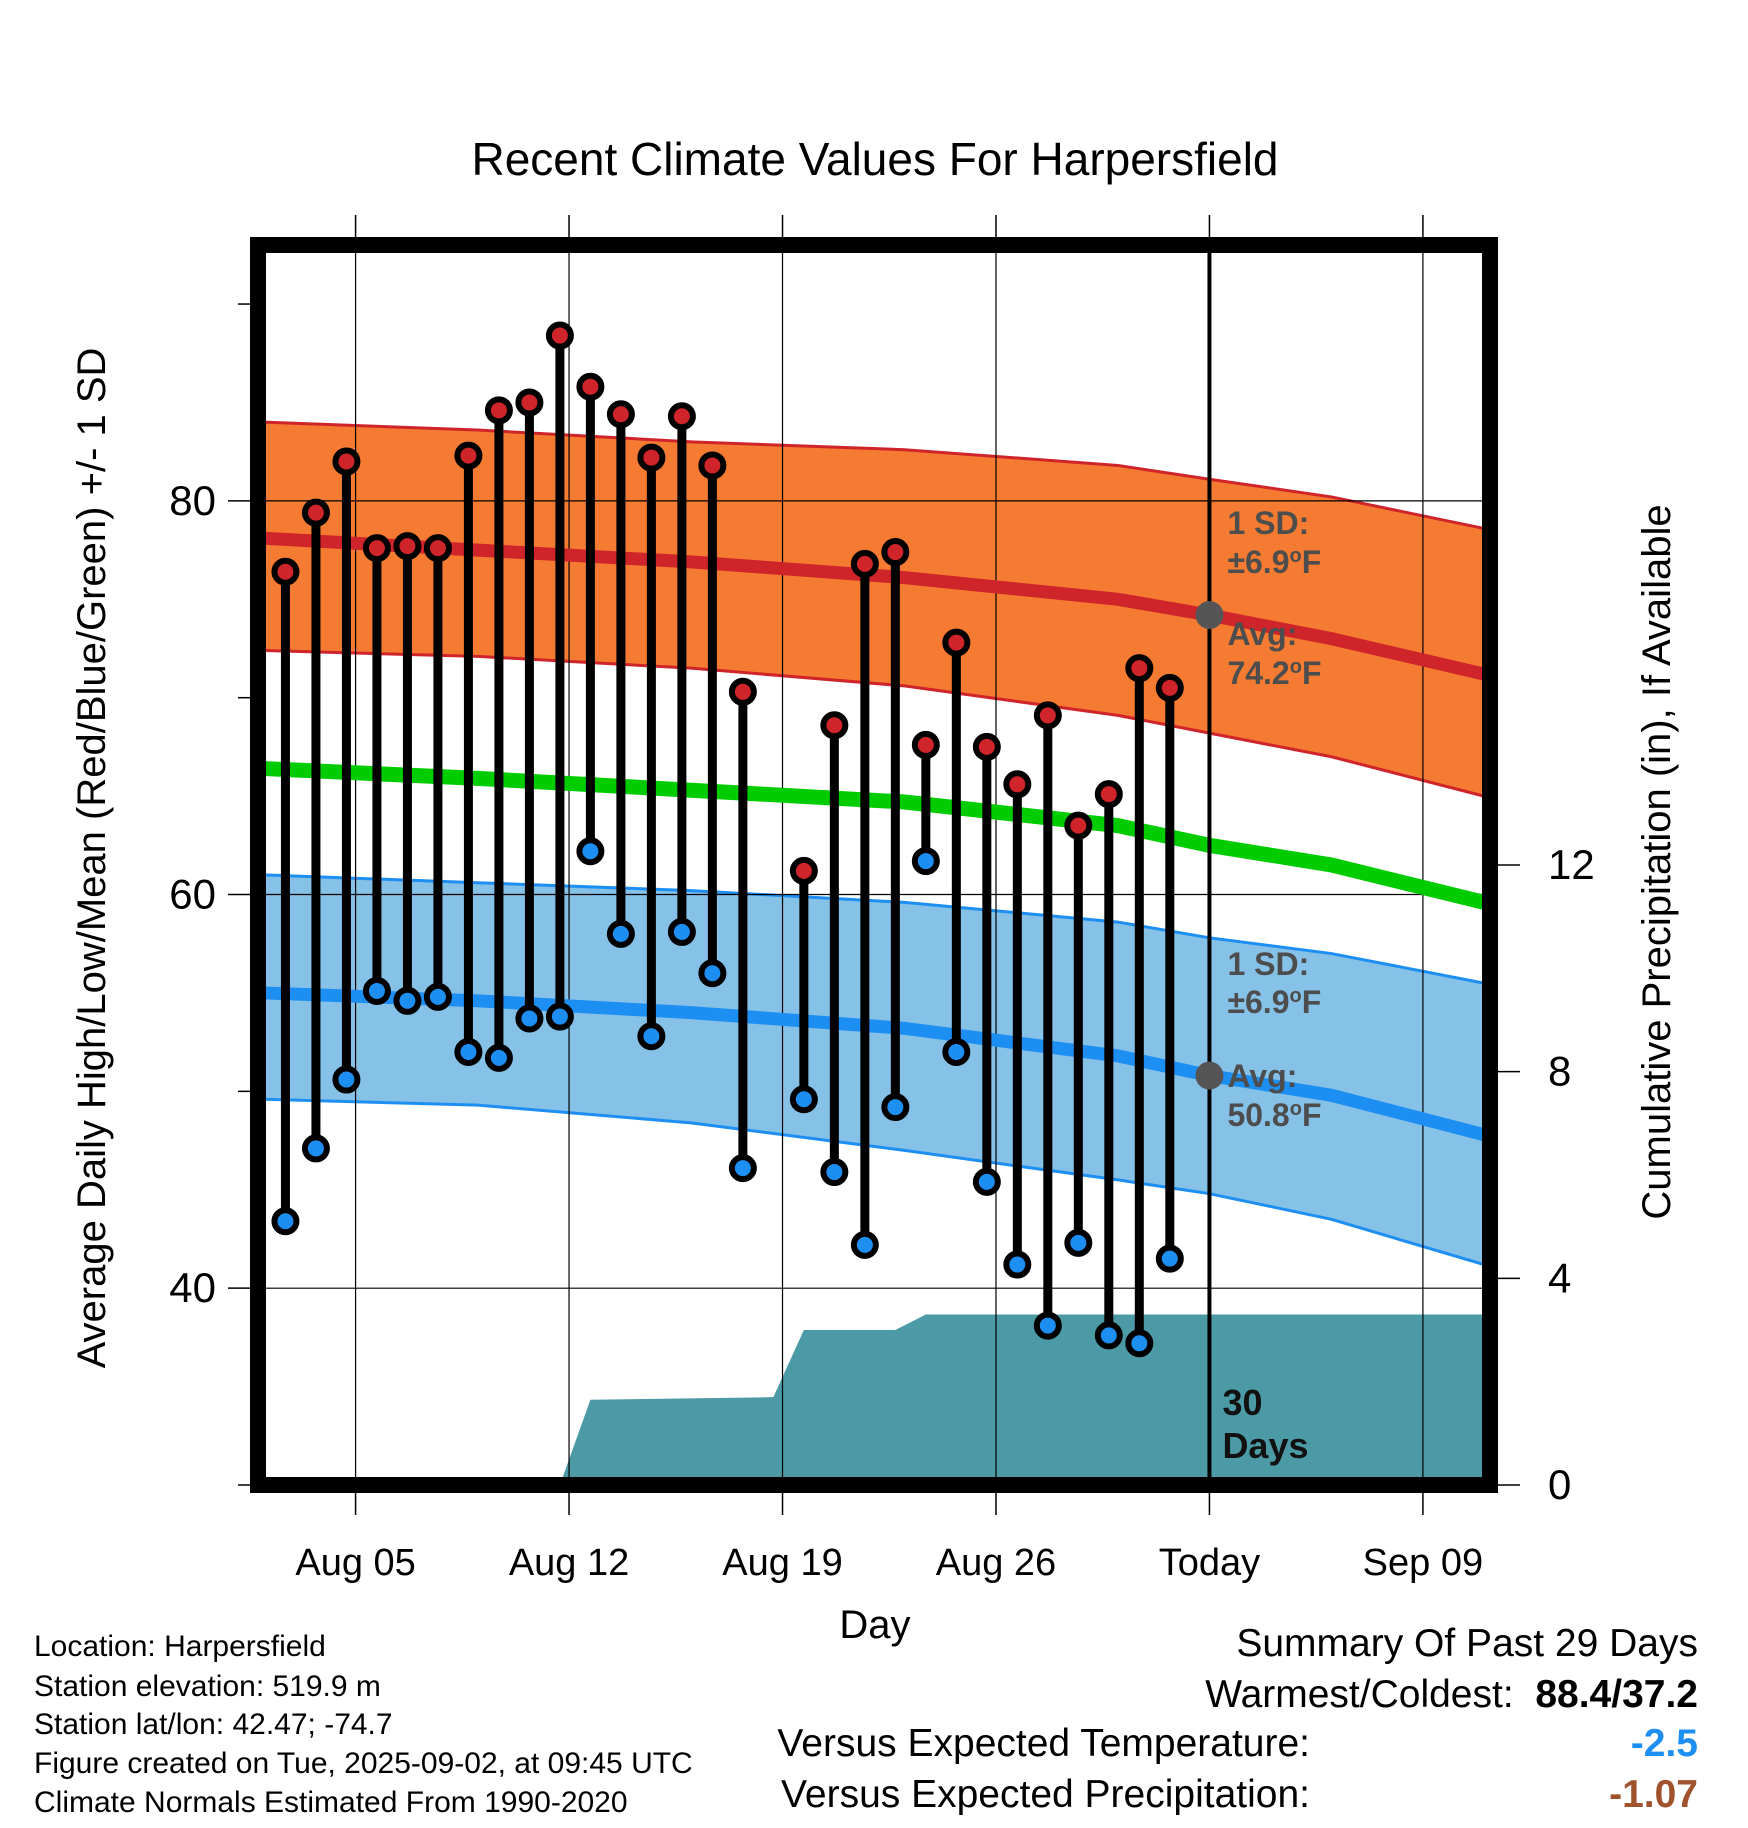 This screenshot has width=1748, height=1828. What do you see at coordinates (1423, 1563) in the screenshot?
I see `x-tick-label: Sep 09` at bounding box center [1423, 1563].